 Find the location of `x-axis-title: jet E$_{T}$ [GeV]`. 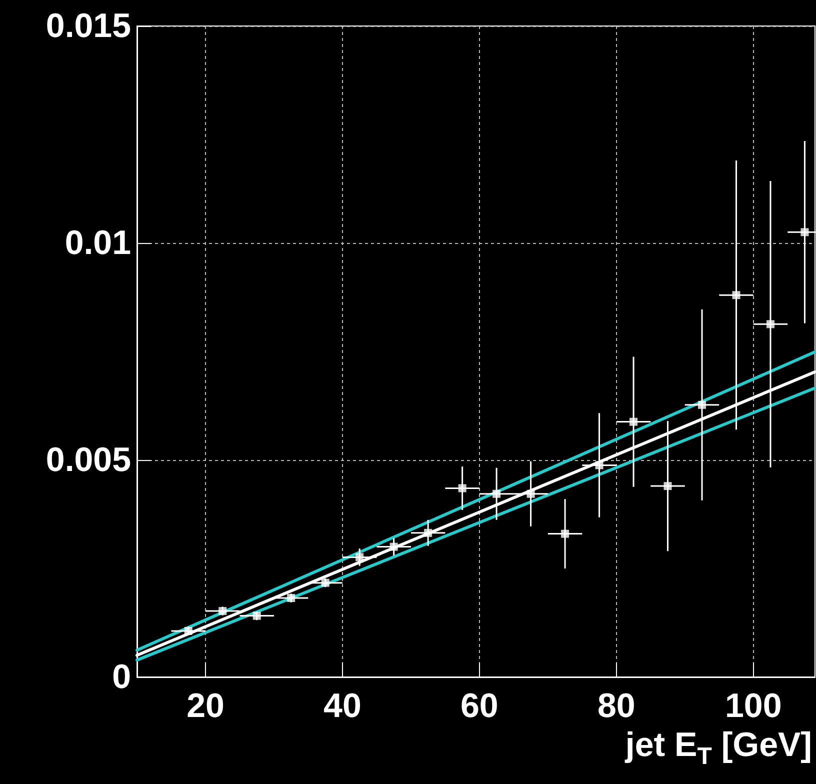

x-axis-title: jet E$_{T}$ [GeV] is located at coordinates (718, 748).